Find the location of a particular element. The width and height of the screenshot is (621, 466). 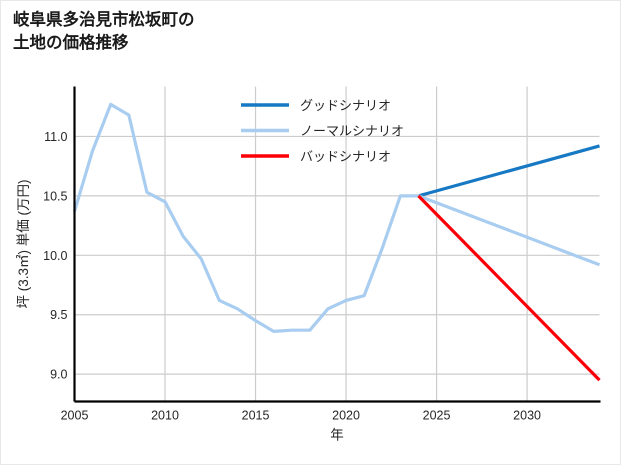

x-tick-label: 2030 is located at coordinates (527, 416).